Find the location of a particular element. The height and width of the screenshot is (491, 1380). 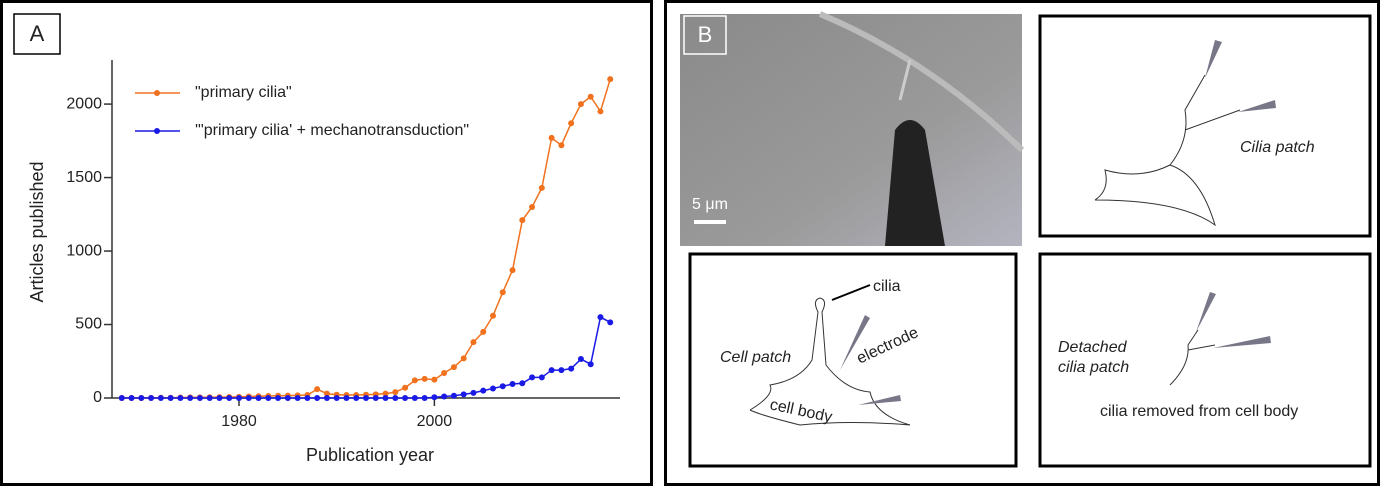

micrograph is located at coordinates (851, 130).